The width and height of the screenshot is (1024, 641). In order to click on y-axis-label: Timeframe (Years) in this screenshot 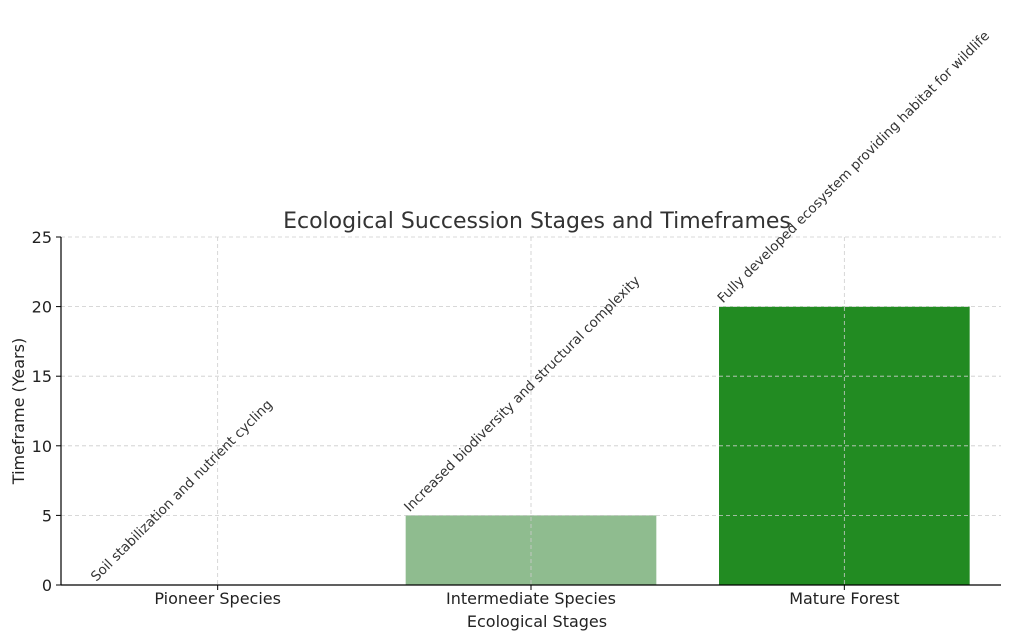, I will do `click(18, 411)`.